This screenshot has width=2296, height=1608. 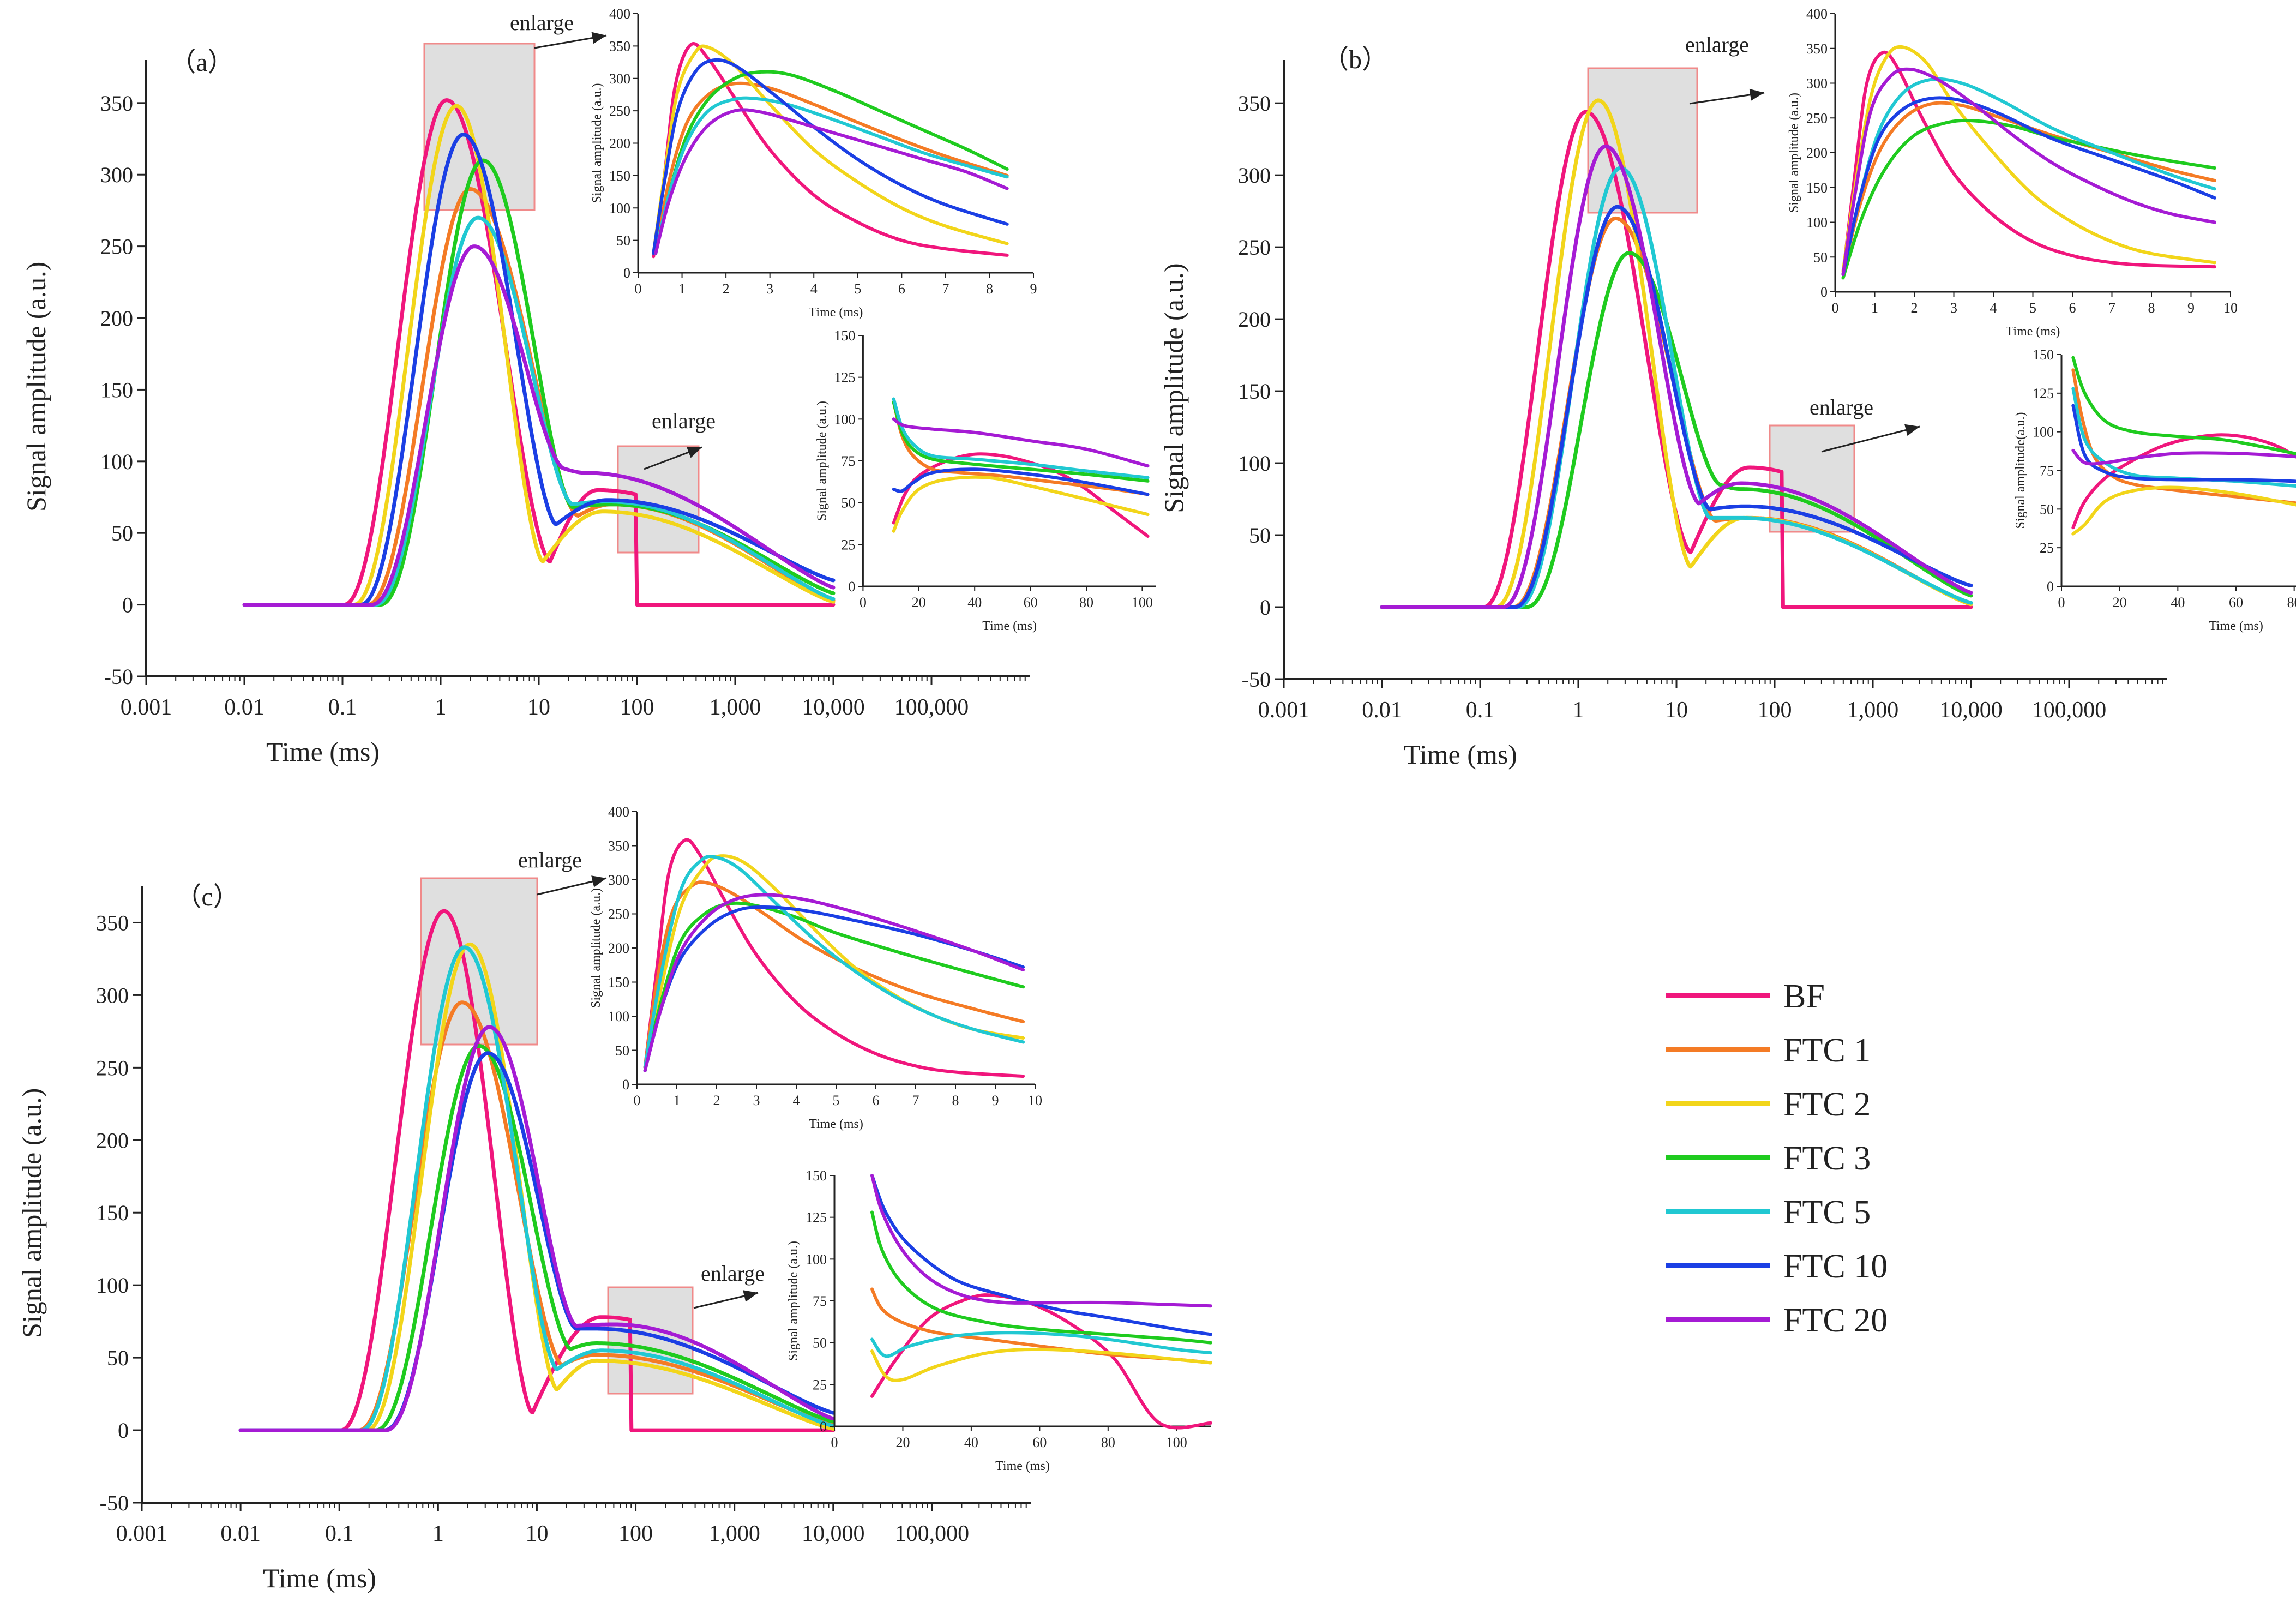 What do you see at coordinates (2178, 470) in the screenshot?
I see `inset-bg` at bounding box center [2178, 470].